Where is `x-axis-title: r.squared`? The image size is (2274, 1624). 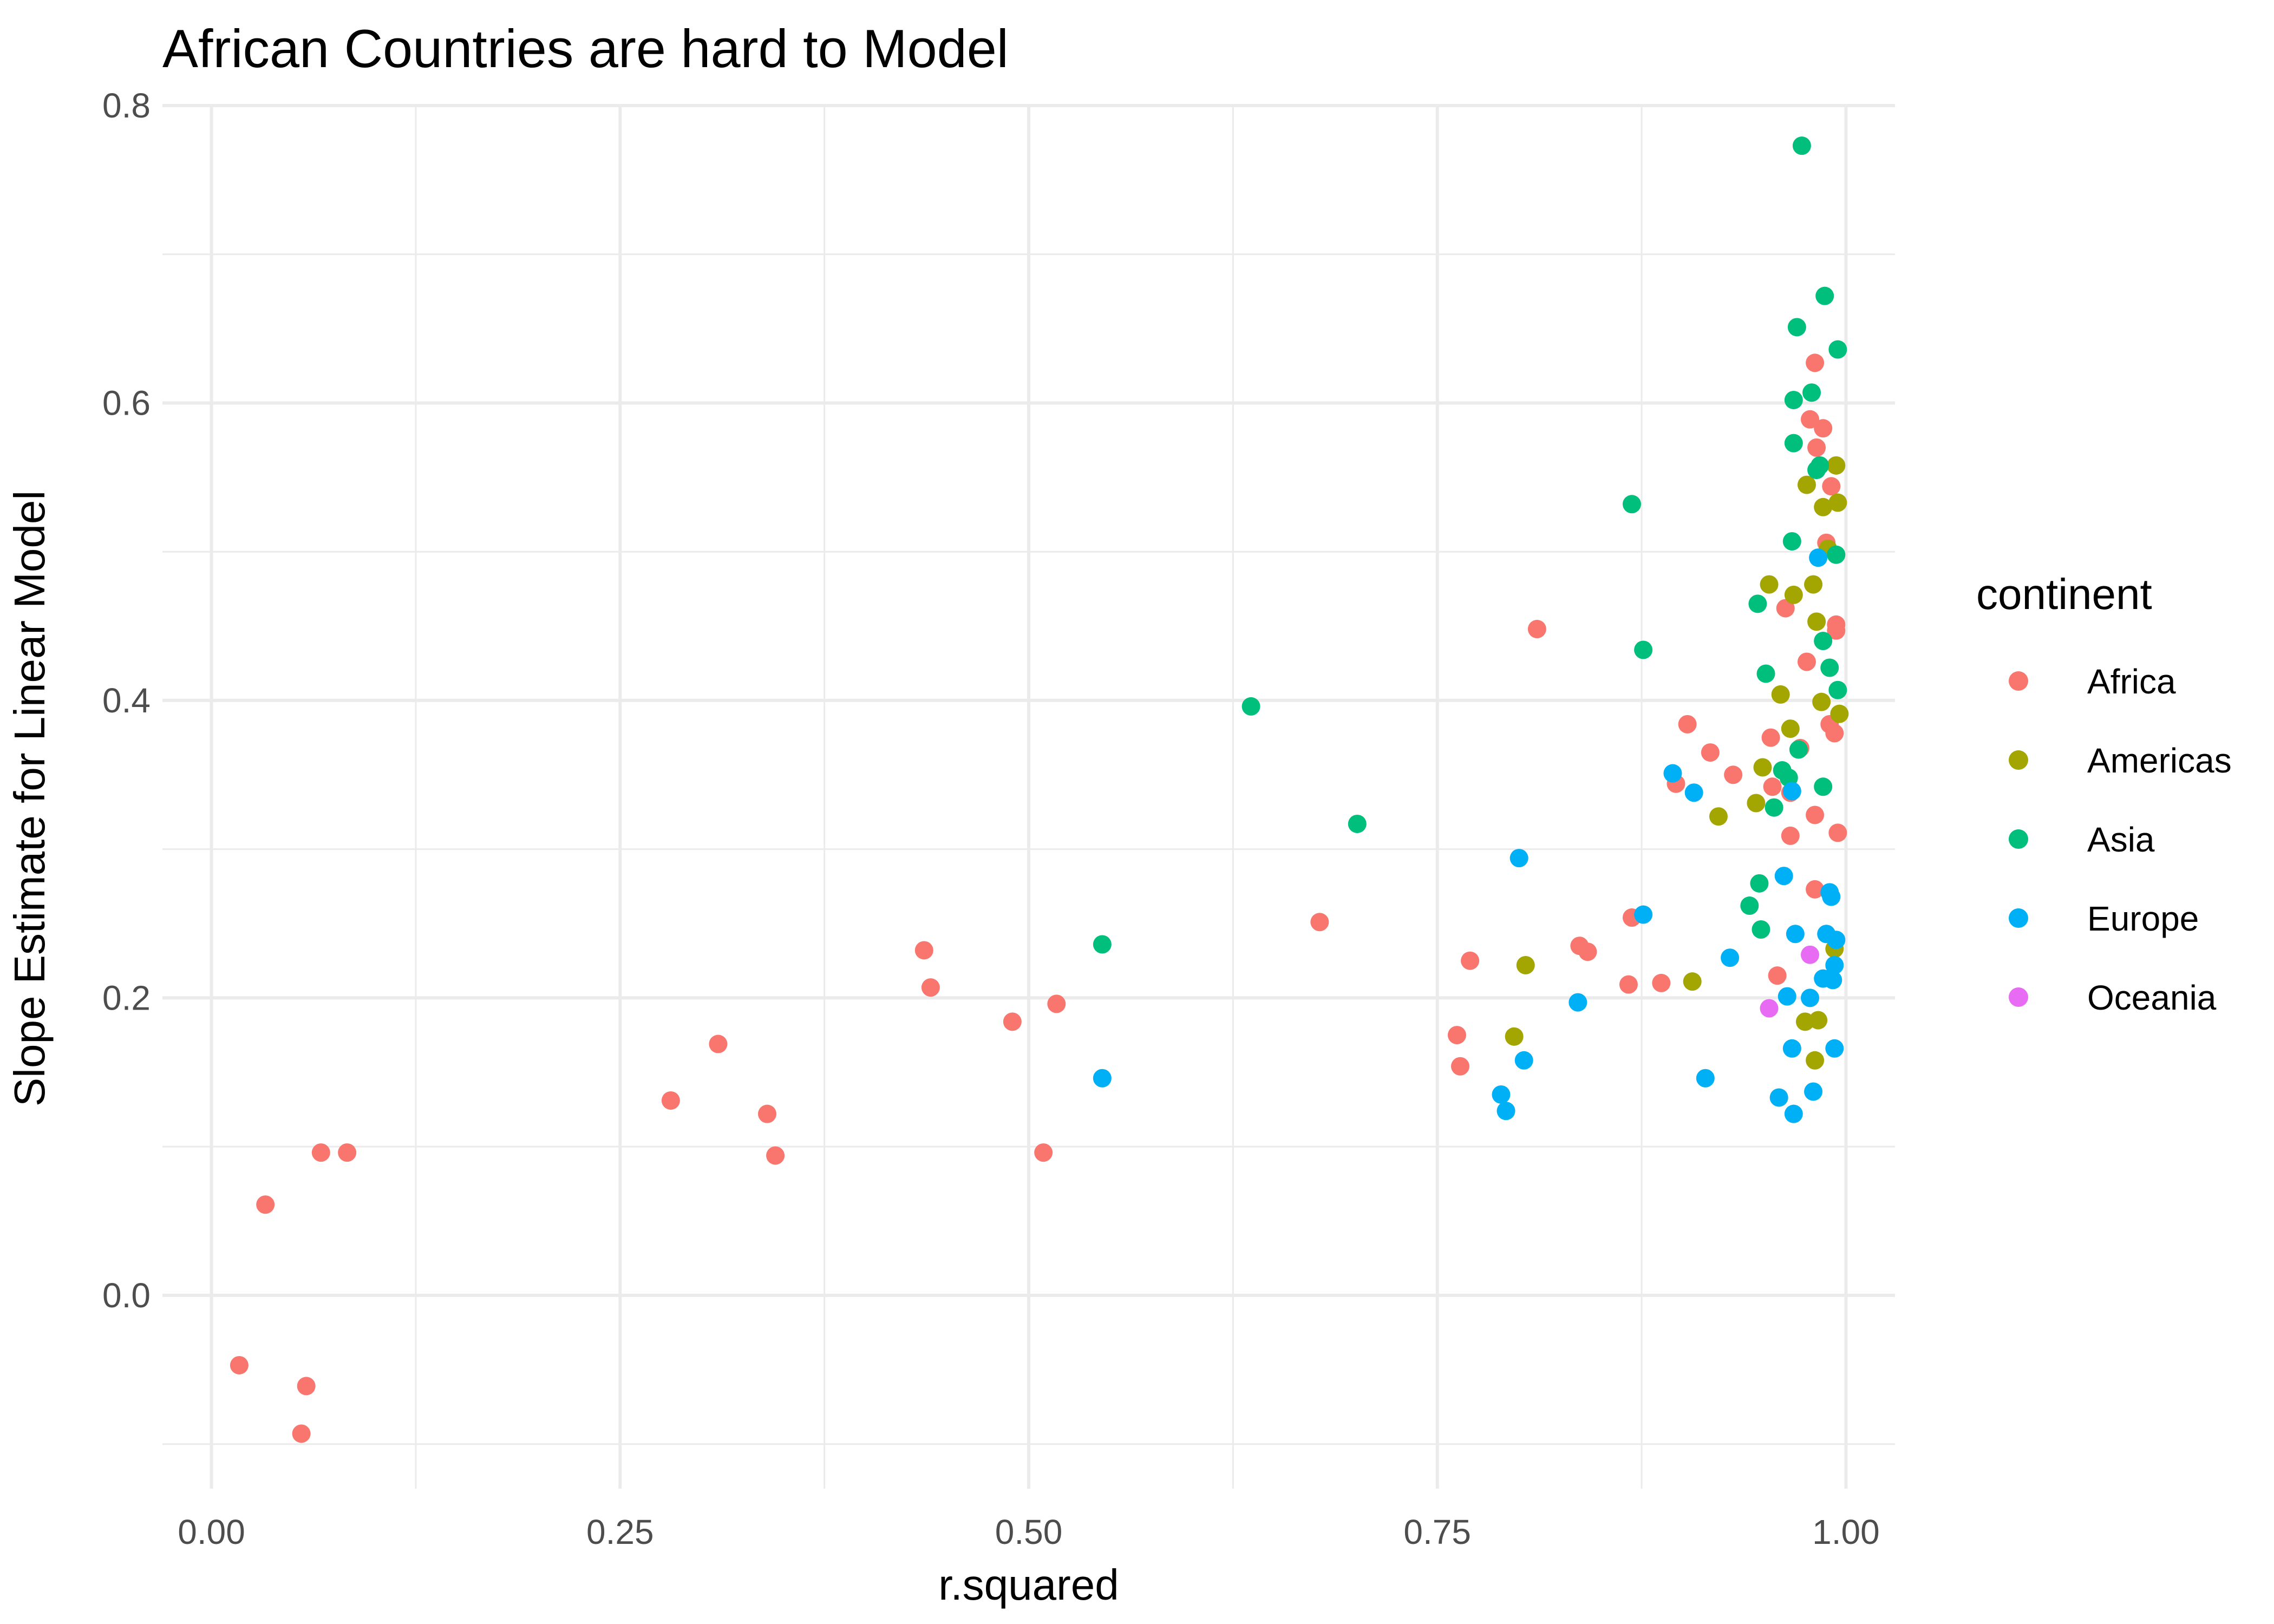
x-axis-title: r.squared is located at coordinates (1029, 1585).